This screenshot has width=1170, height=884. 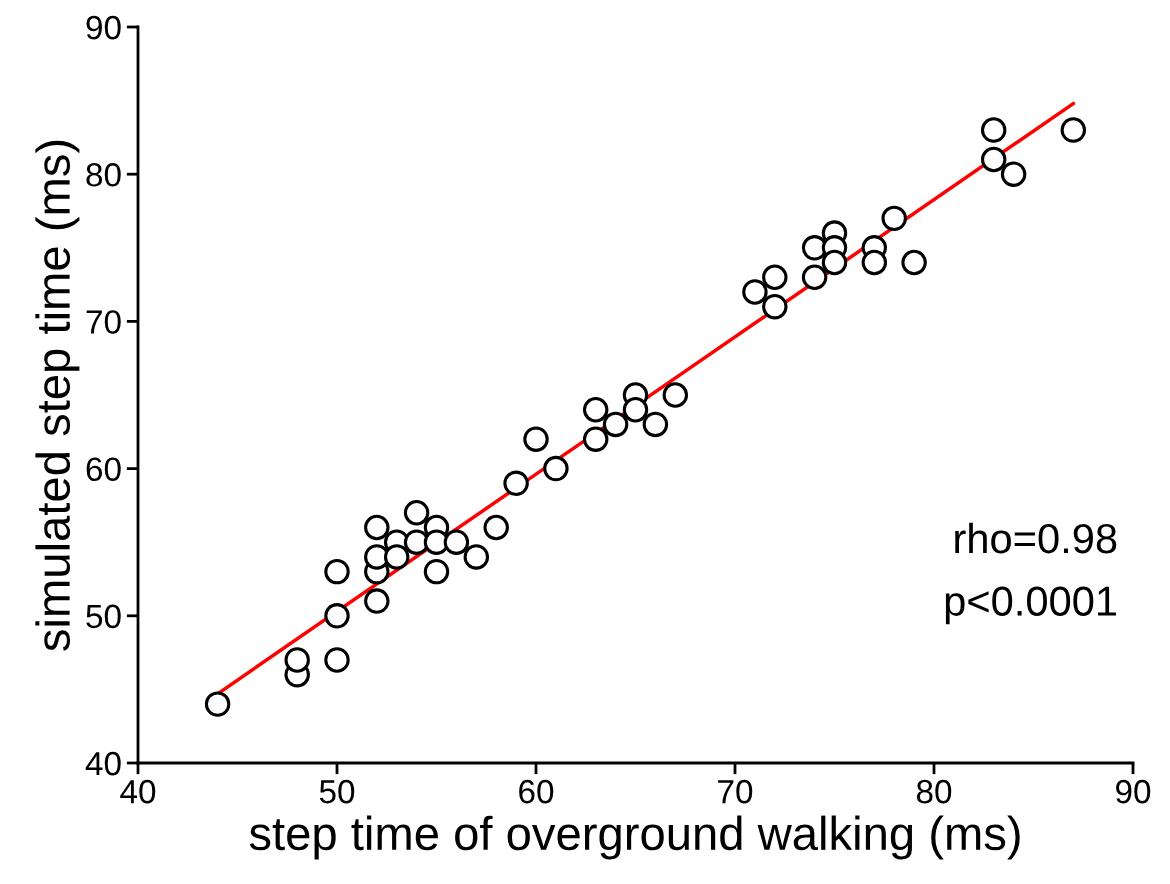 What do you see at coordinates (337, 791) in the screenshot?
I see `x-tick-label: 50` at bounding box center [337, 791].